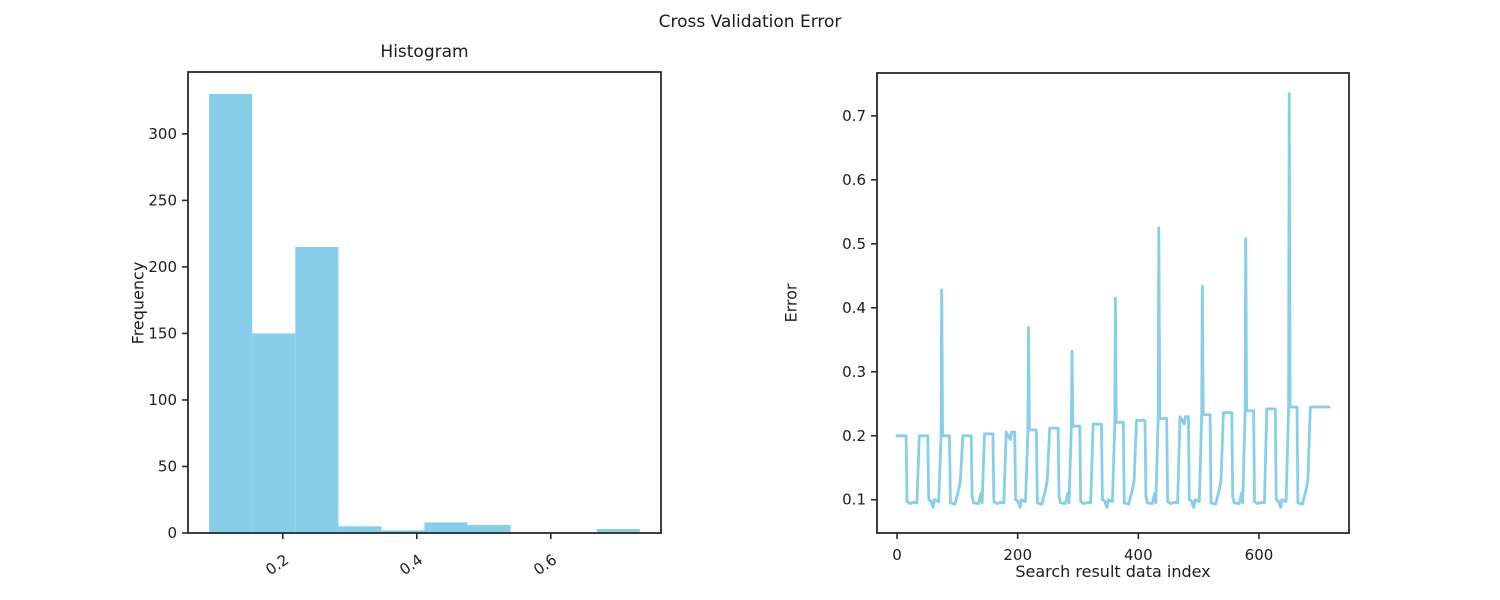  What do you see at coordinates (138, 303) in the screenshot?
I see `histogram-ylabel: Frequency` at bounding box center [138, 303].